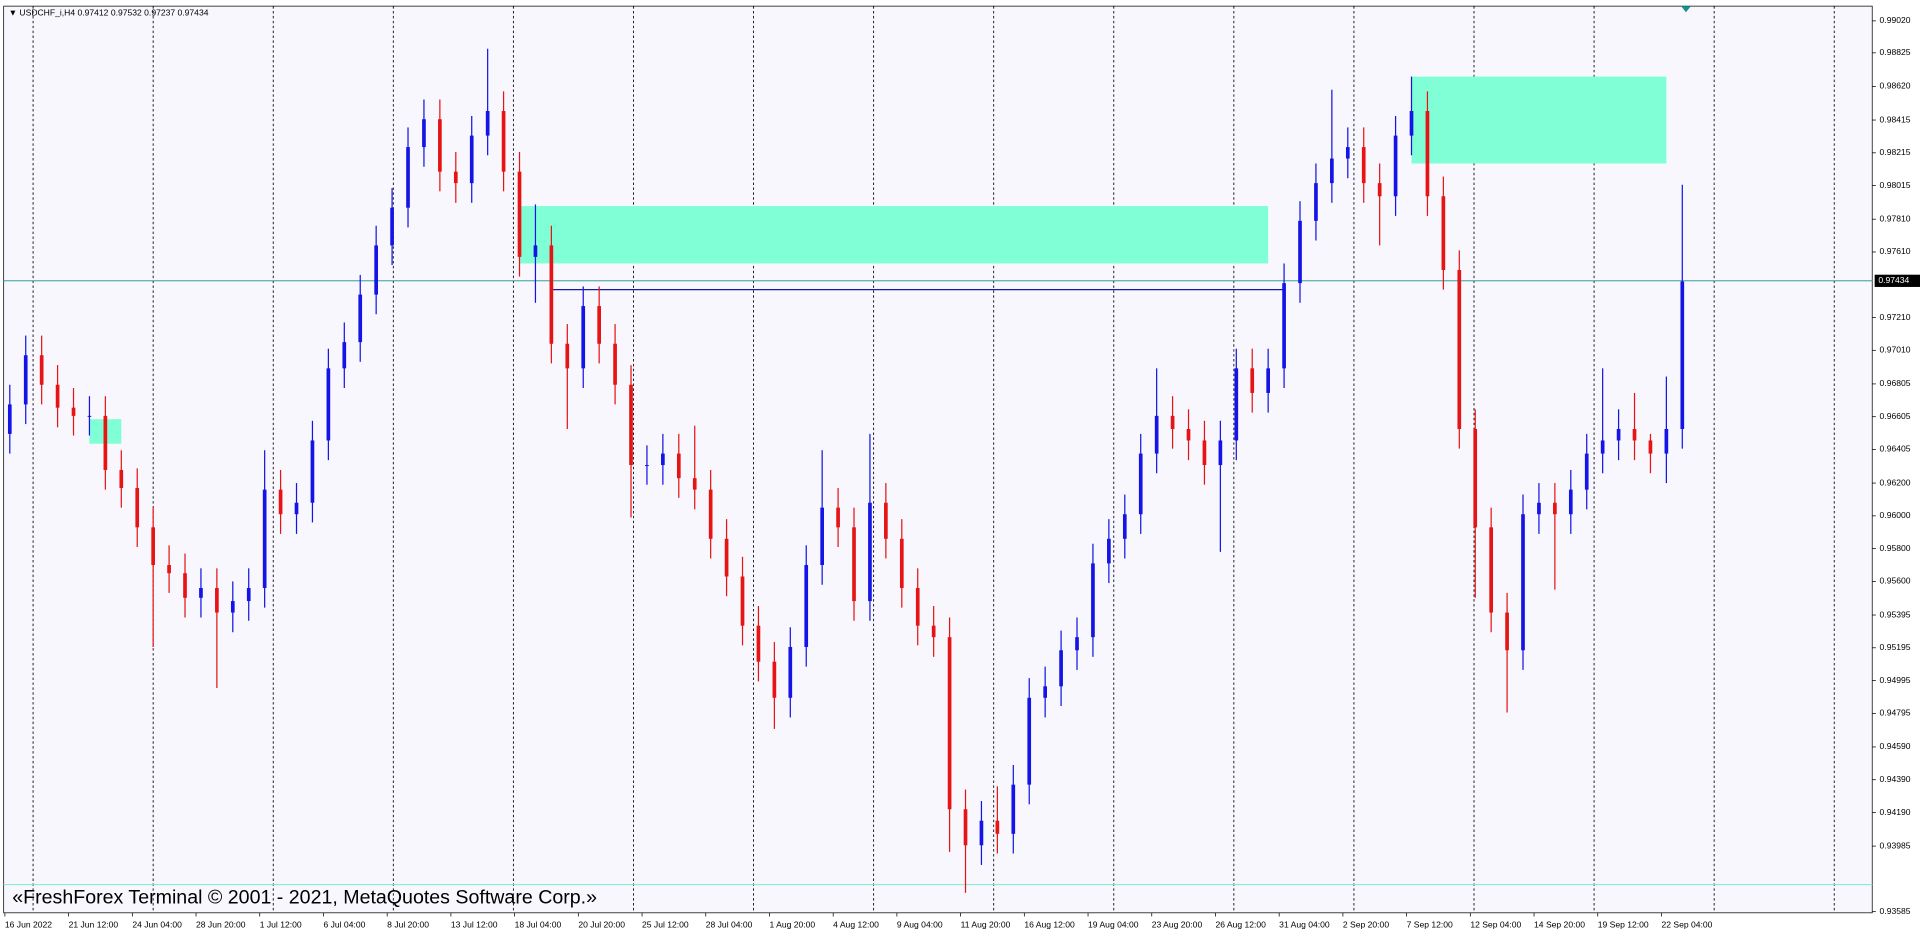 The width and height of the screenshot is (1920, 941). What do you see at coordinates (1049, 924) in the screenshot?
I see `x-tick-label: 16 Aug 12:00` at bounding box center [1049, 924].